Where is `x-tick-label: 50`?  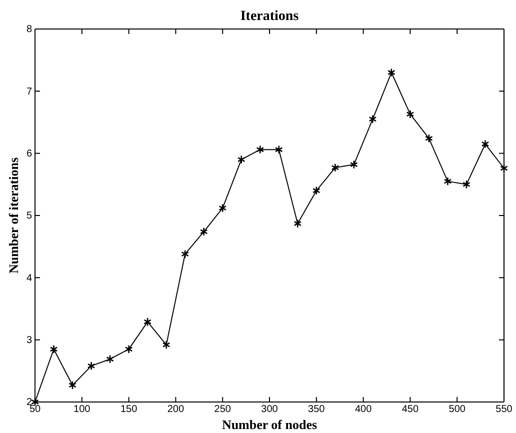 x-tick-label: 50 is located at coordinates (35, 410).